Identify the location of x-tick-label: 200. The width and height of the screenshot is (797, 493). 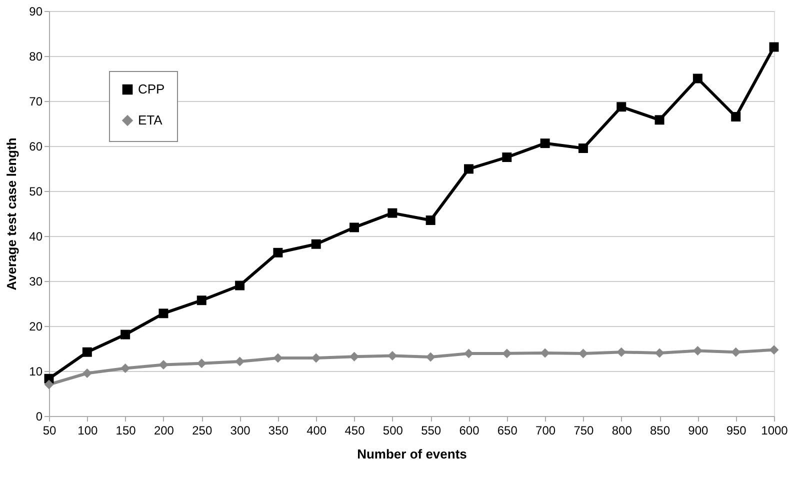
(164, 431).